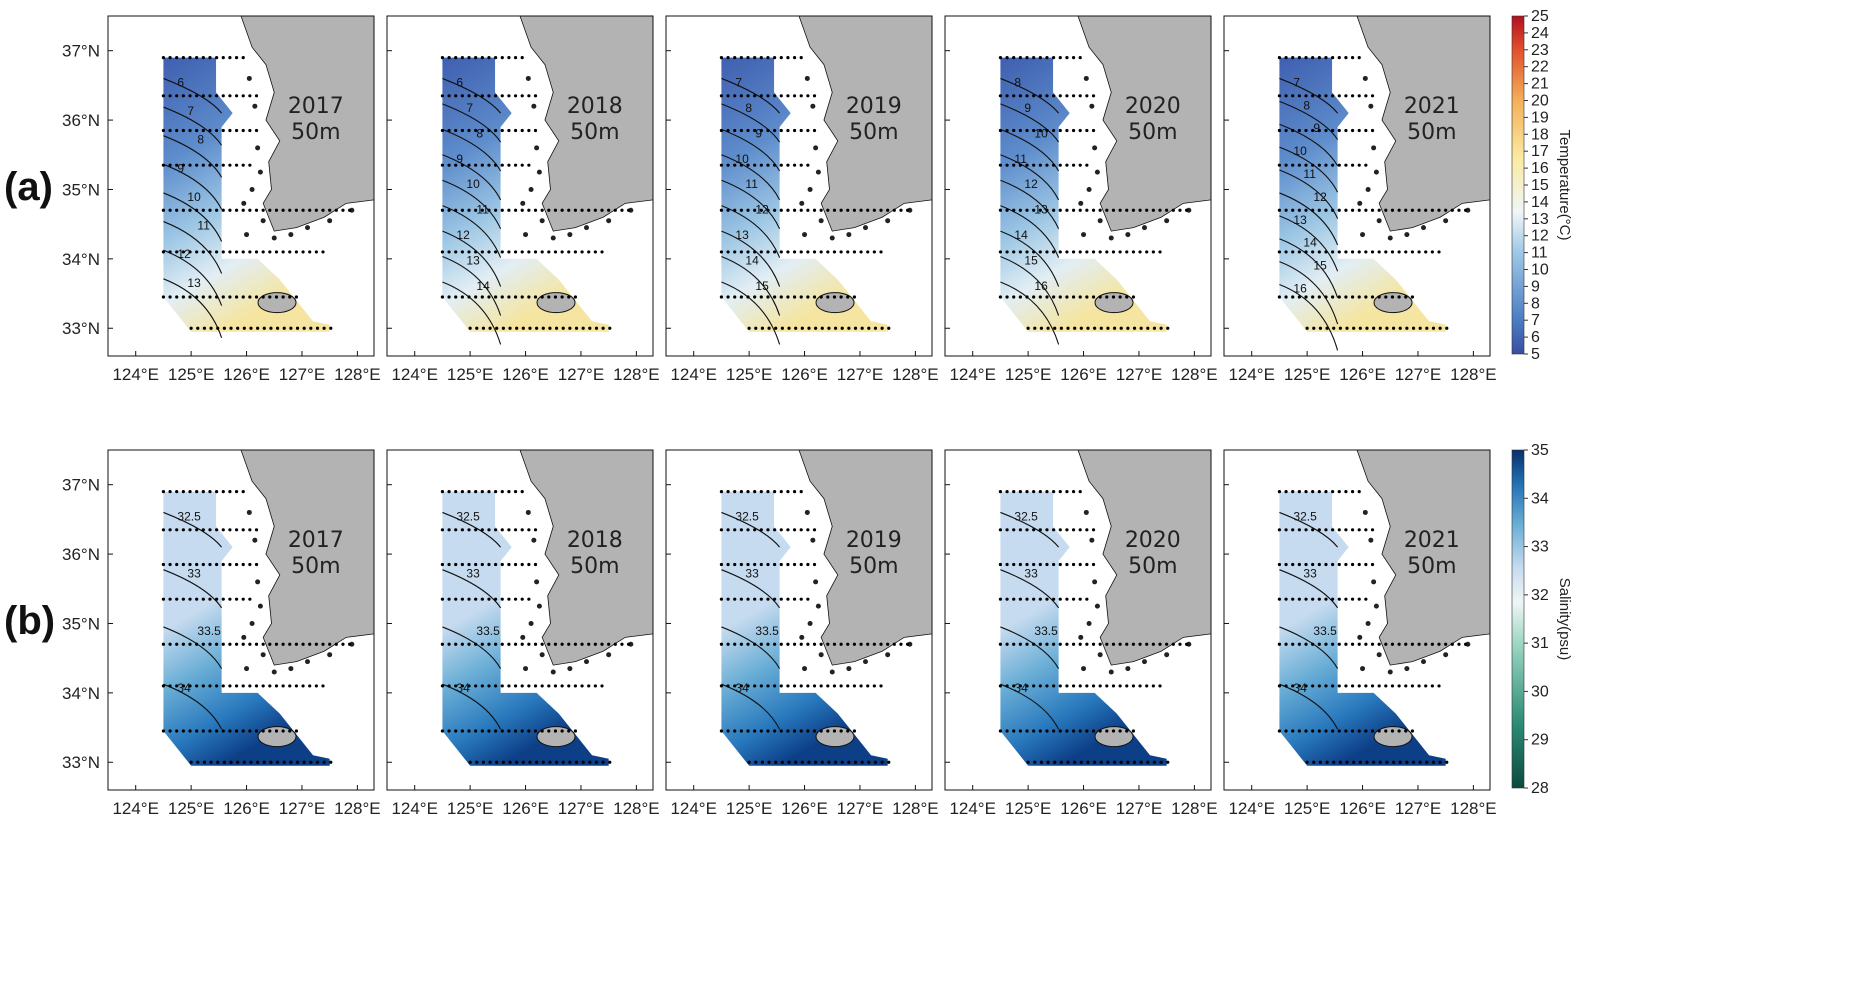  Describe the element at coordinates (581, 374) in the screenshot. I see `x-tick-label: 127°E` at that location.